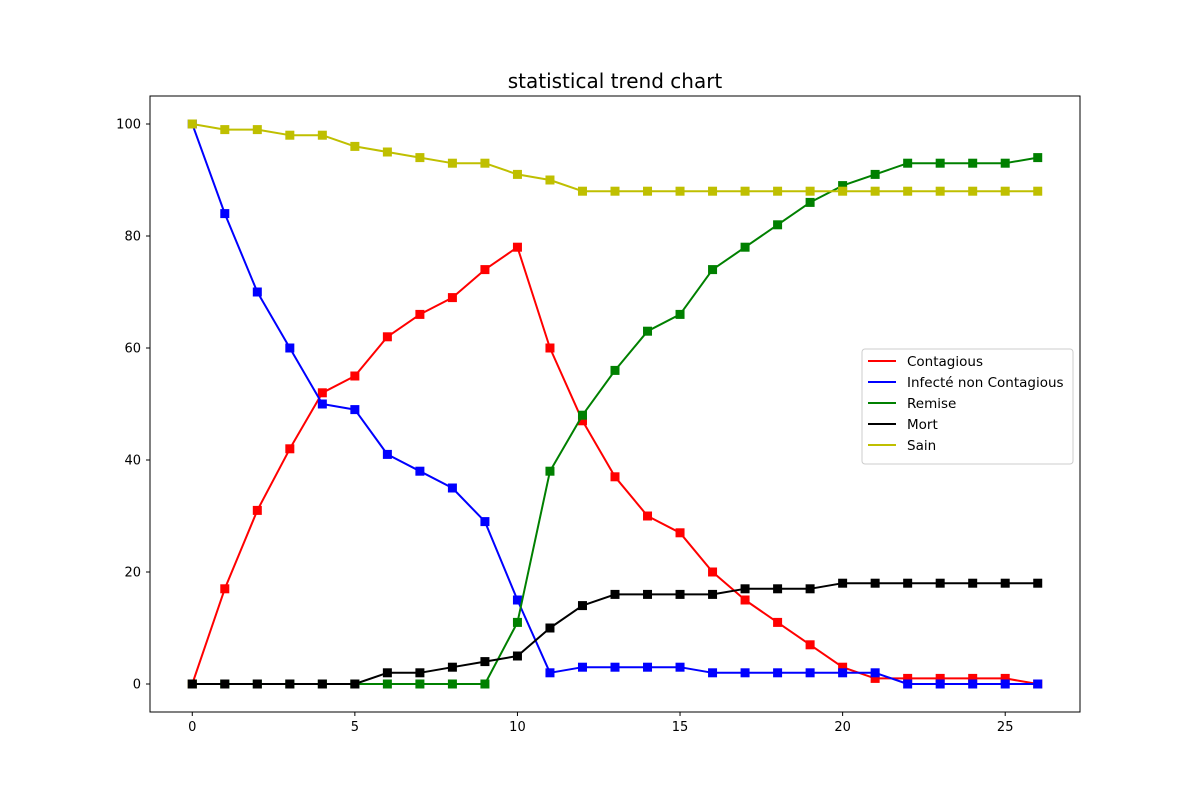 This screenshot has width=1200, height=800. Describe the element at coordinates (615, 633) in the screenshot. I see `series-mort` at that location.